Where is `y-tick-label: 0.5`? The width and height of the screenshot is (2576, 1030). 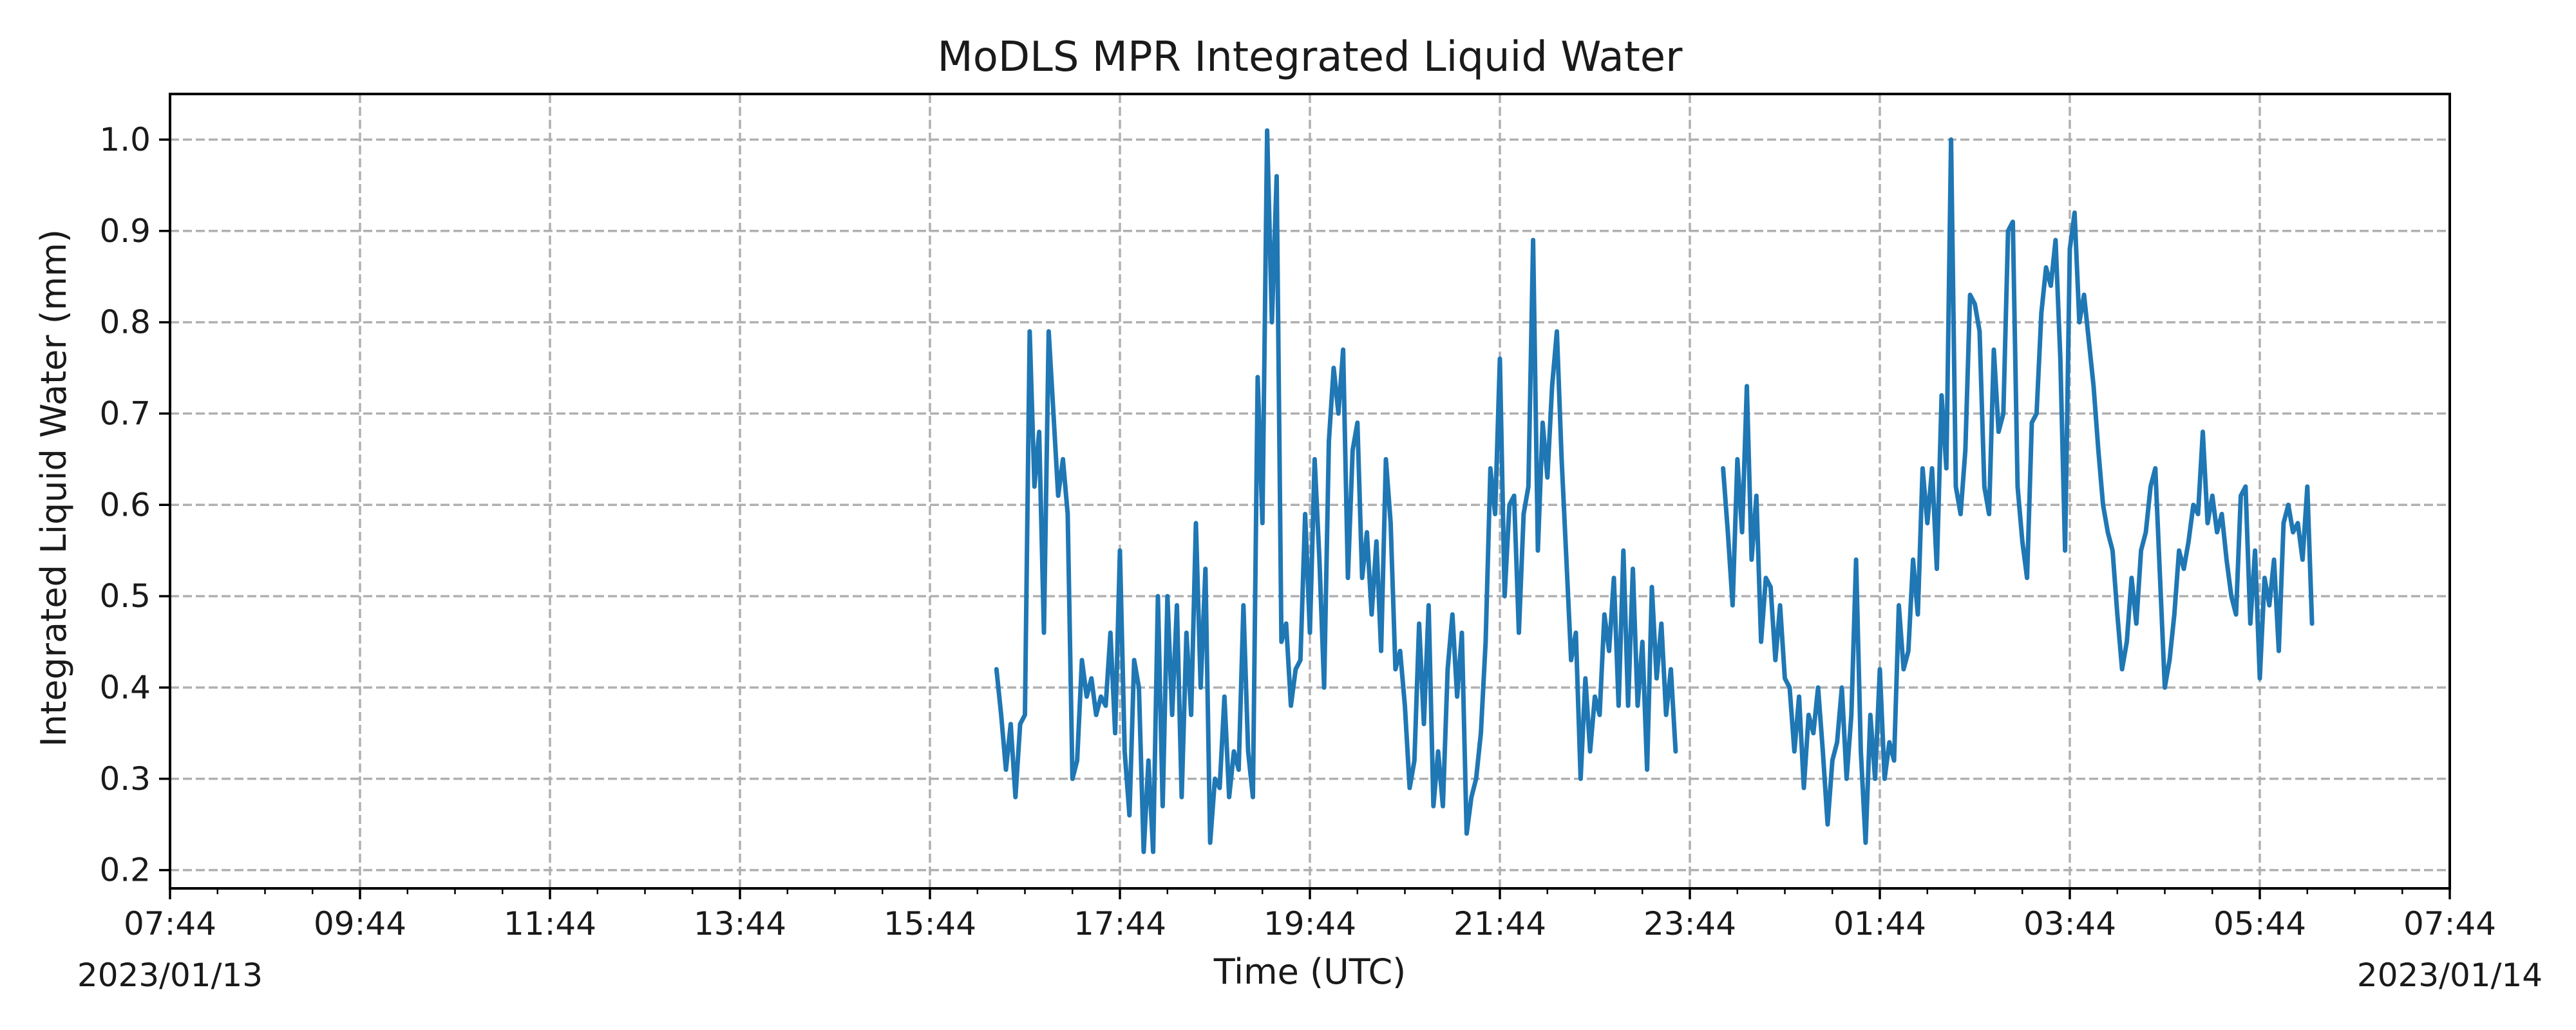 y-tick-label: 0.5 is located at coordinates (125, 596).